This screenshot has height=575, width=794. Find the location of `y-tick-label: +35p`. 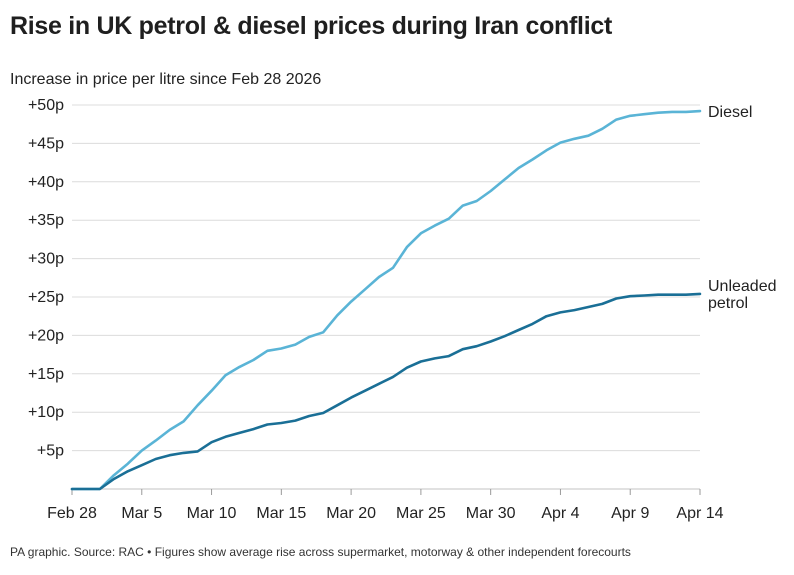

y-tick-label: +35p is located at coordinates (46, 220).